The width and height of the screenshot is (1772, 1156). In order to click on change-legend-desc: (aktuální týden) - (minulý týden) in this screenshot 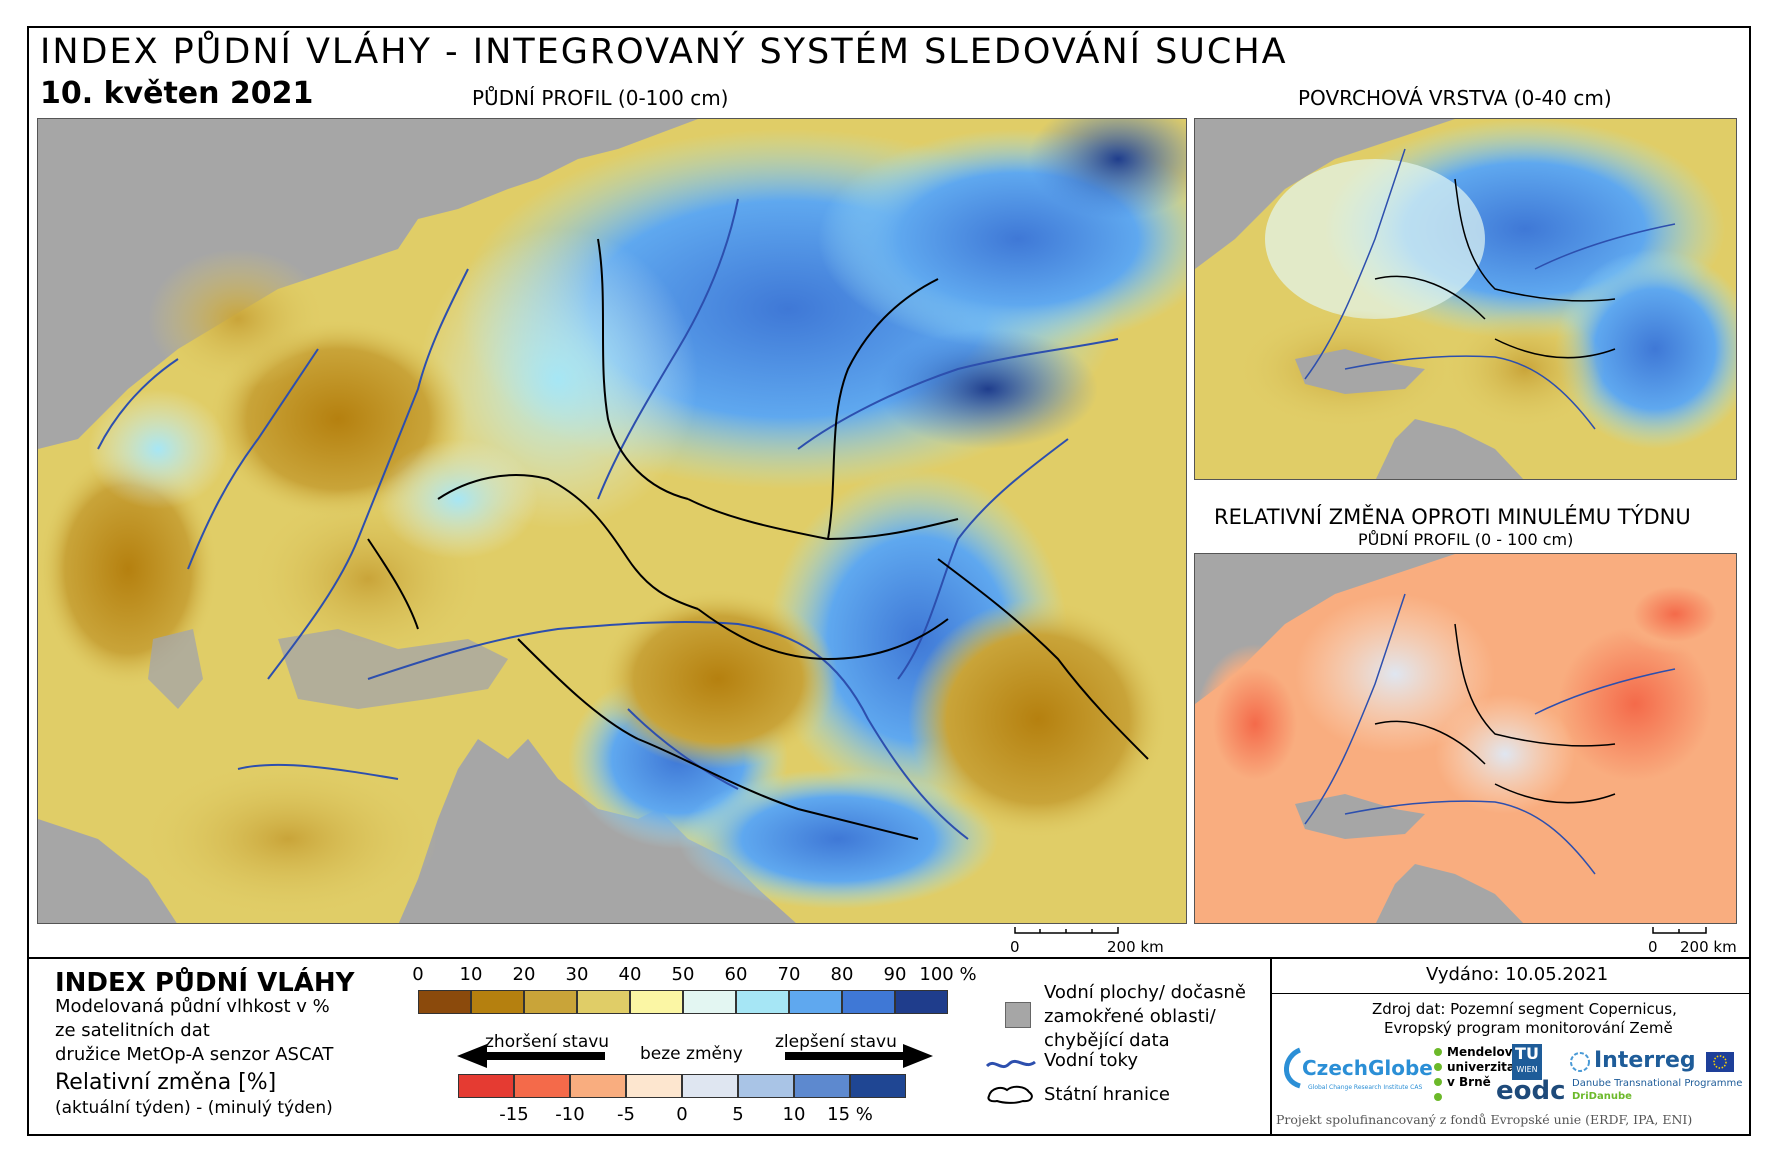, I will do `click(194, 1108)`.